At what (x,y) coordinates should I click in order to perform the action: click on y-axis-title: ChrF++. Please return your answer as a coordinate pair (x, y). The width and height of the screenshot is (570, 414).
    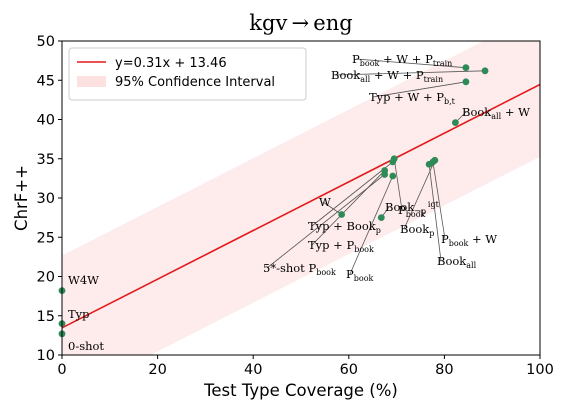
    Looking at the image, I should click on (21, 198).